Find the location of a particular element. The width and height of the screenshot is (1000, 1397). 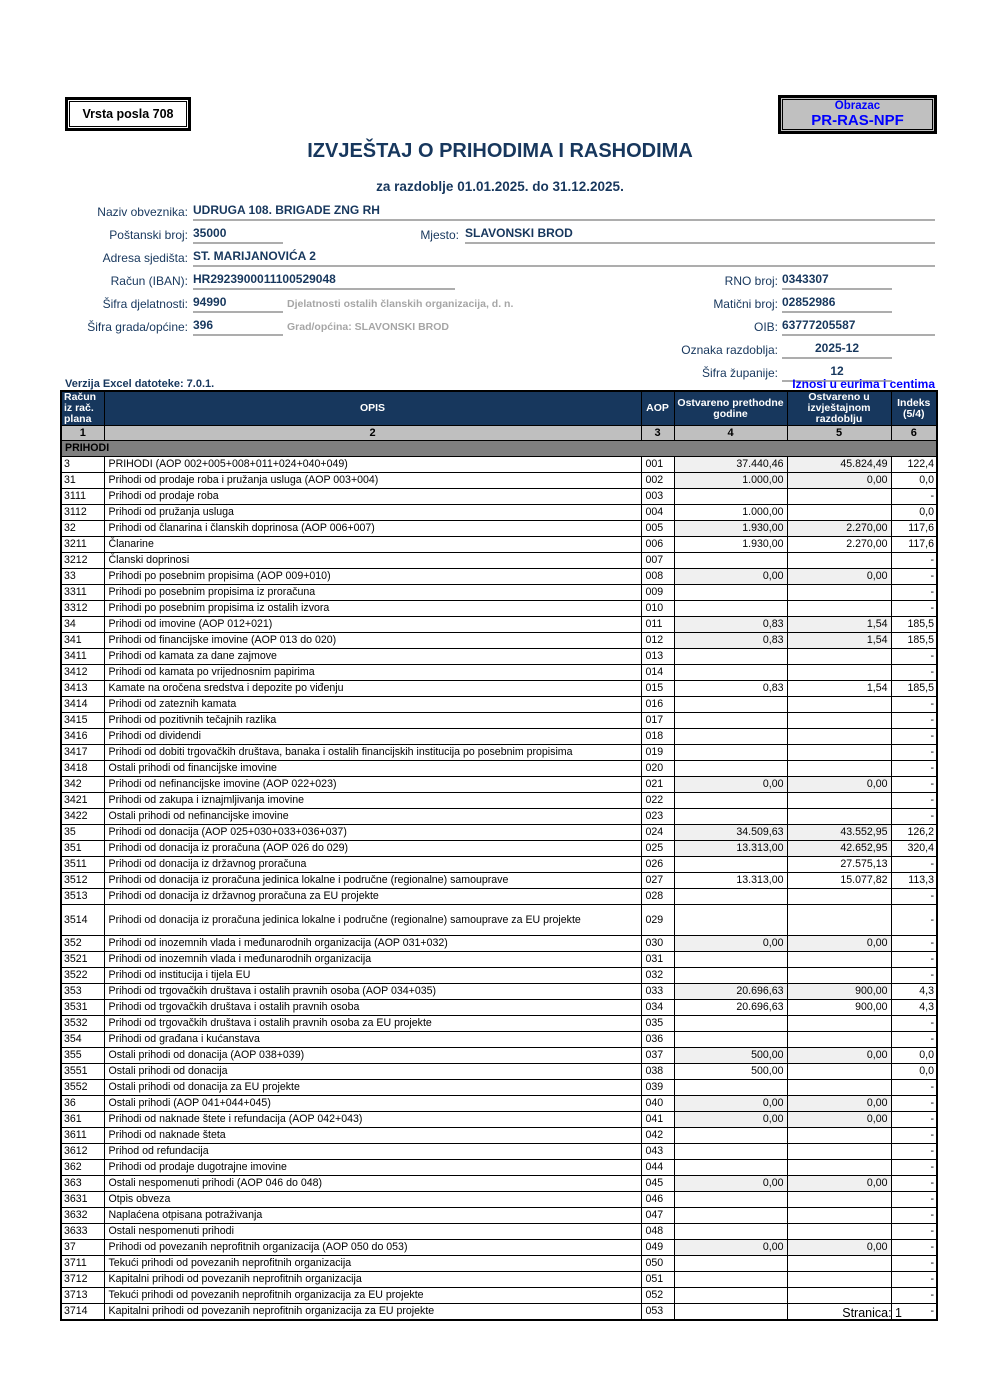

oznaka-razdoblja-field: 2025-12 is located at coordinates (837, 350).